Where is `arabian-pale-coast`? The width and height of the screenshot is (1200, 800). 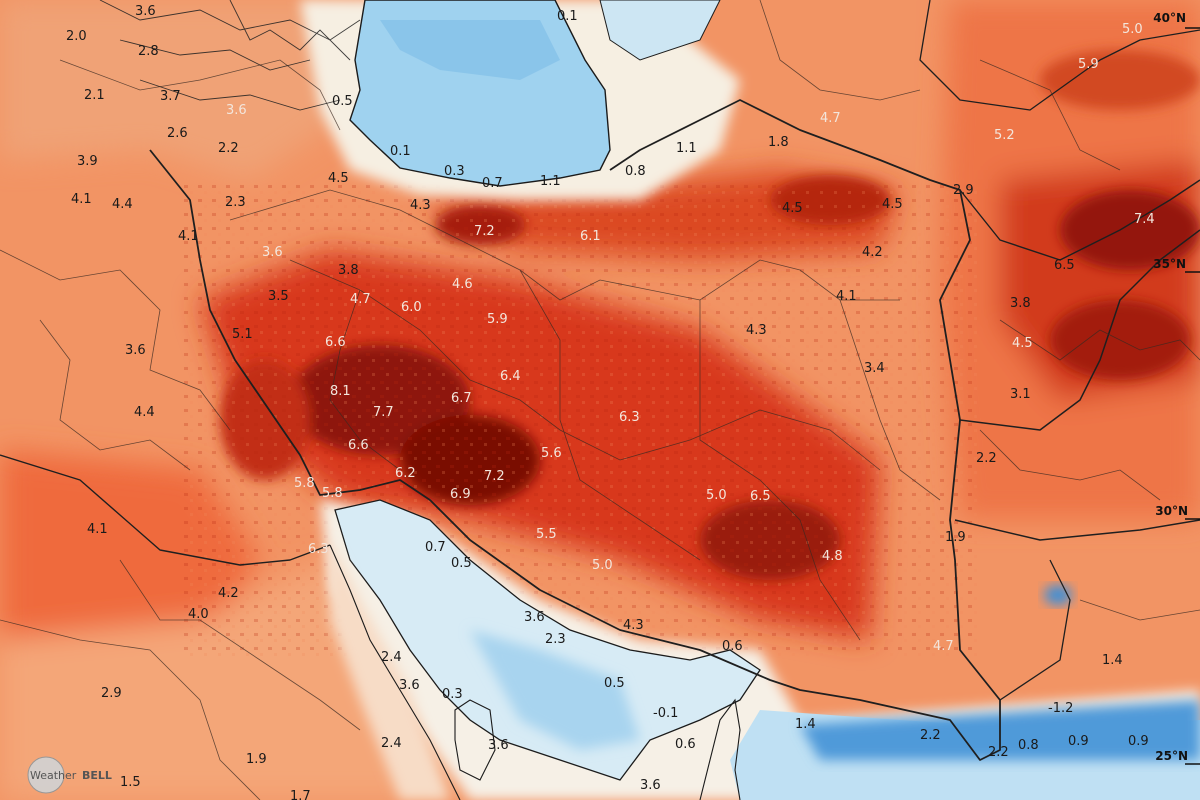 arabian-pale-coast is located at coordinates (390, 670).